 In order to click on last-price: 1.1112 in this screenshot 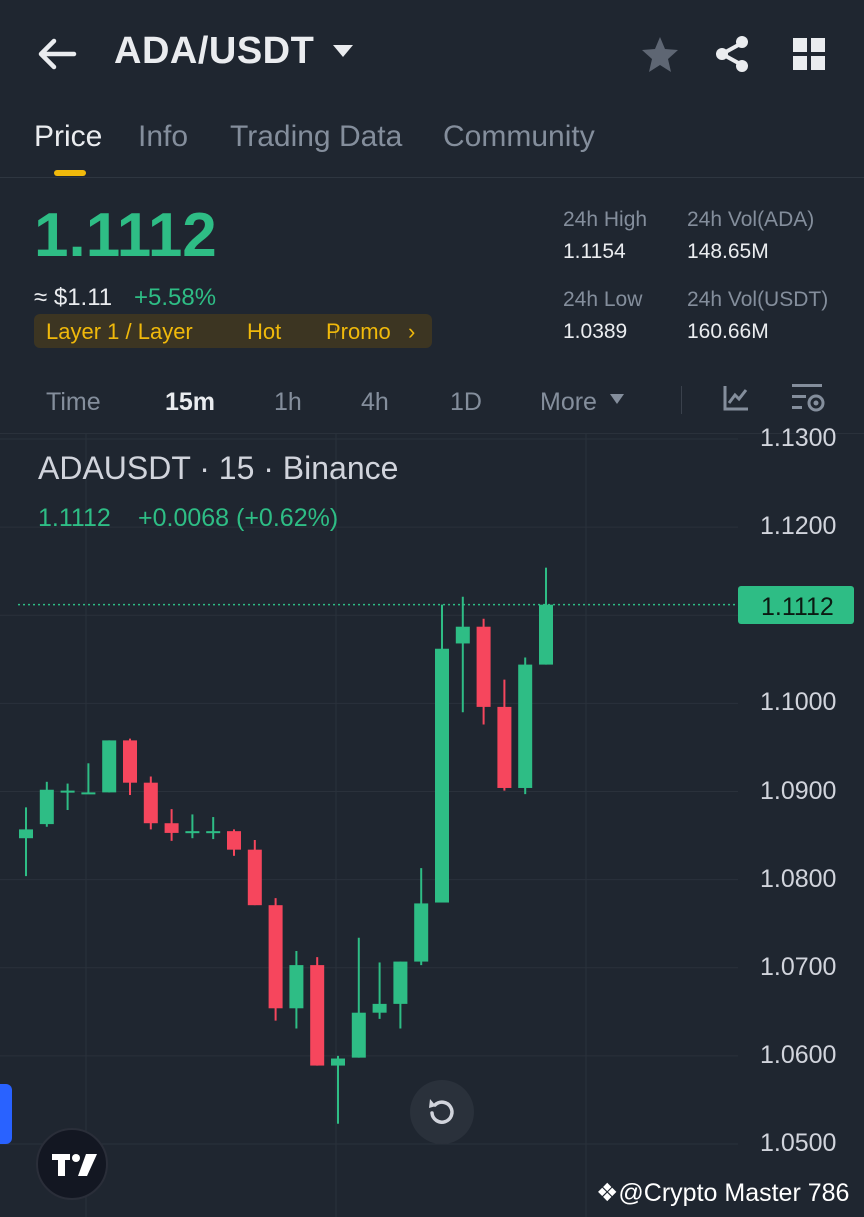, I will do `click(125, 235)`.